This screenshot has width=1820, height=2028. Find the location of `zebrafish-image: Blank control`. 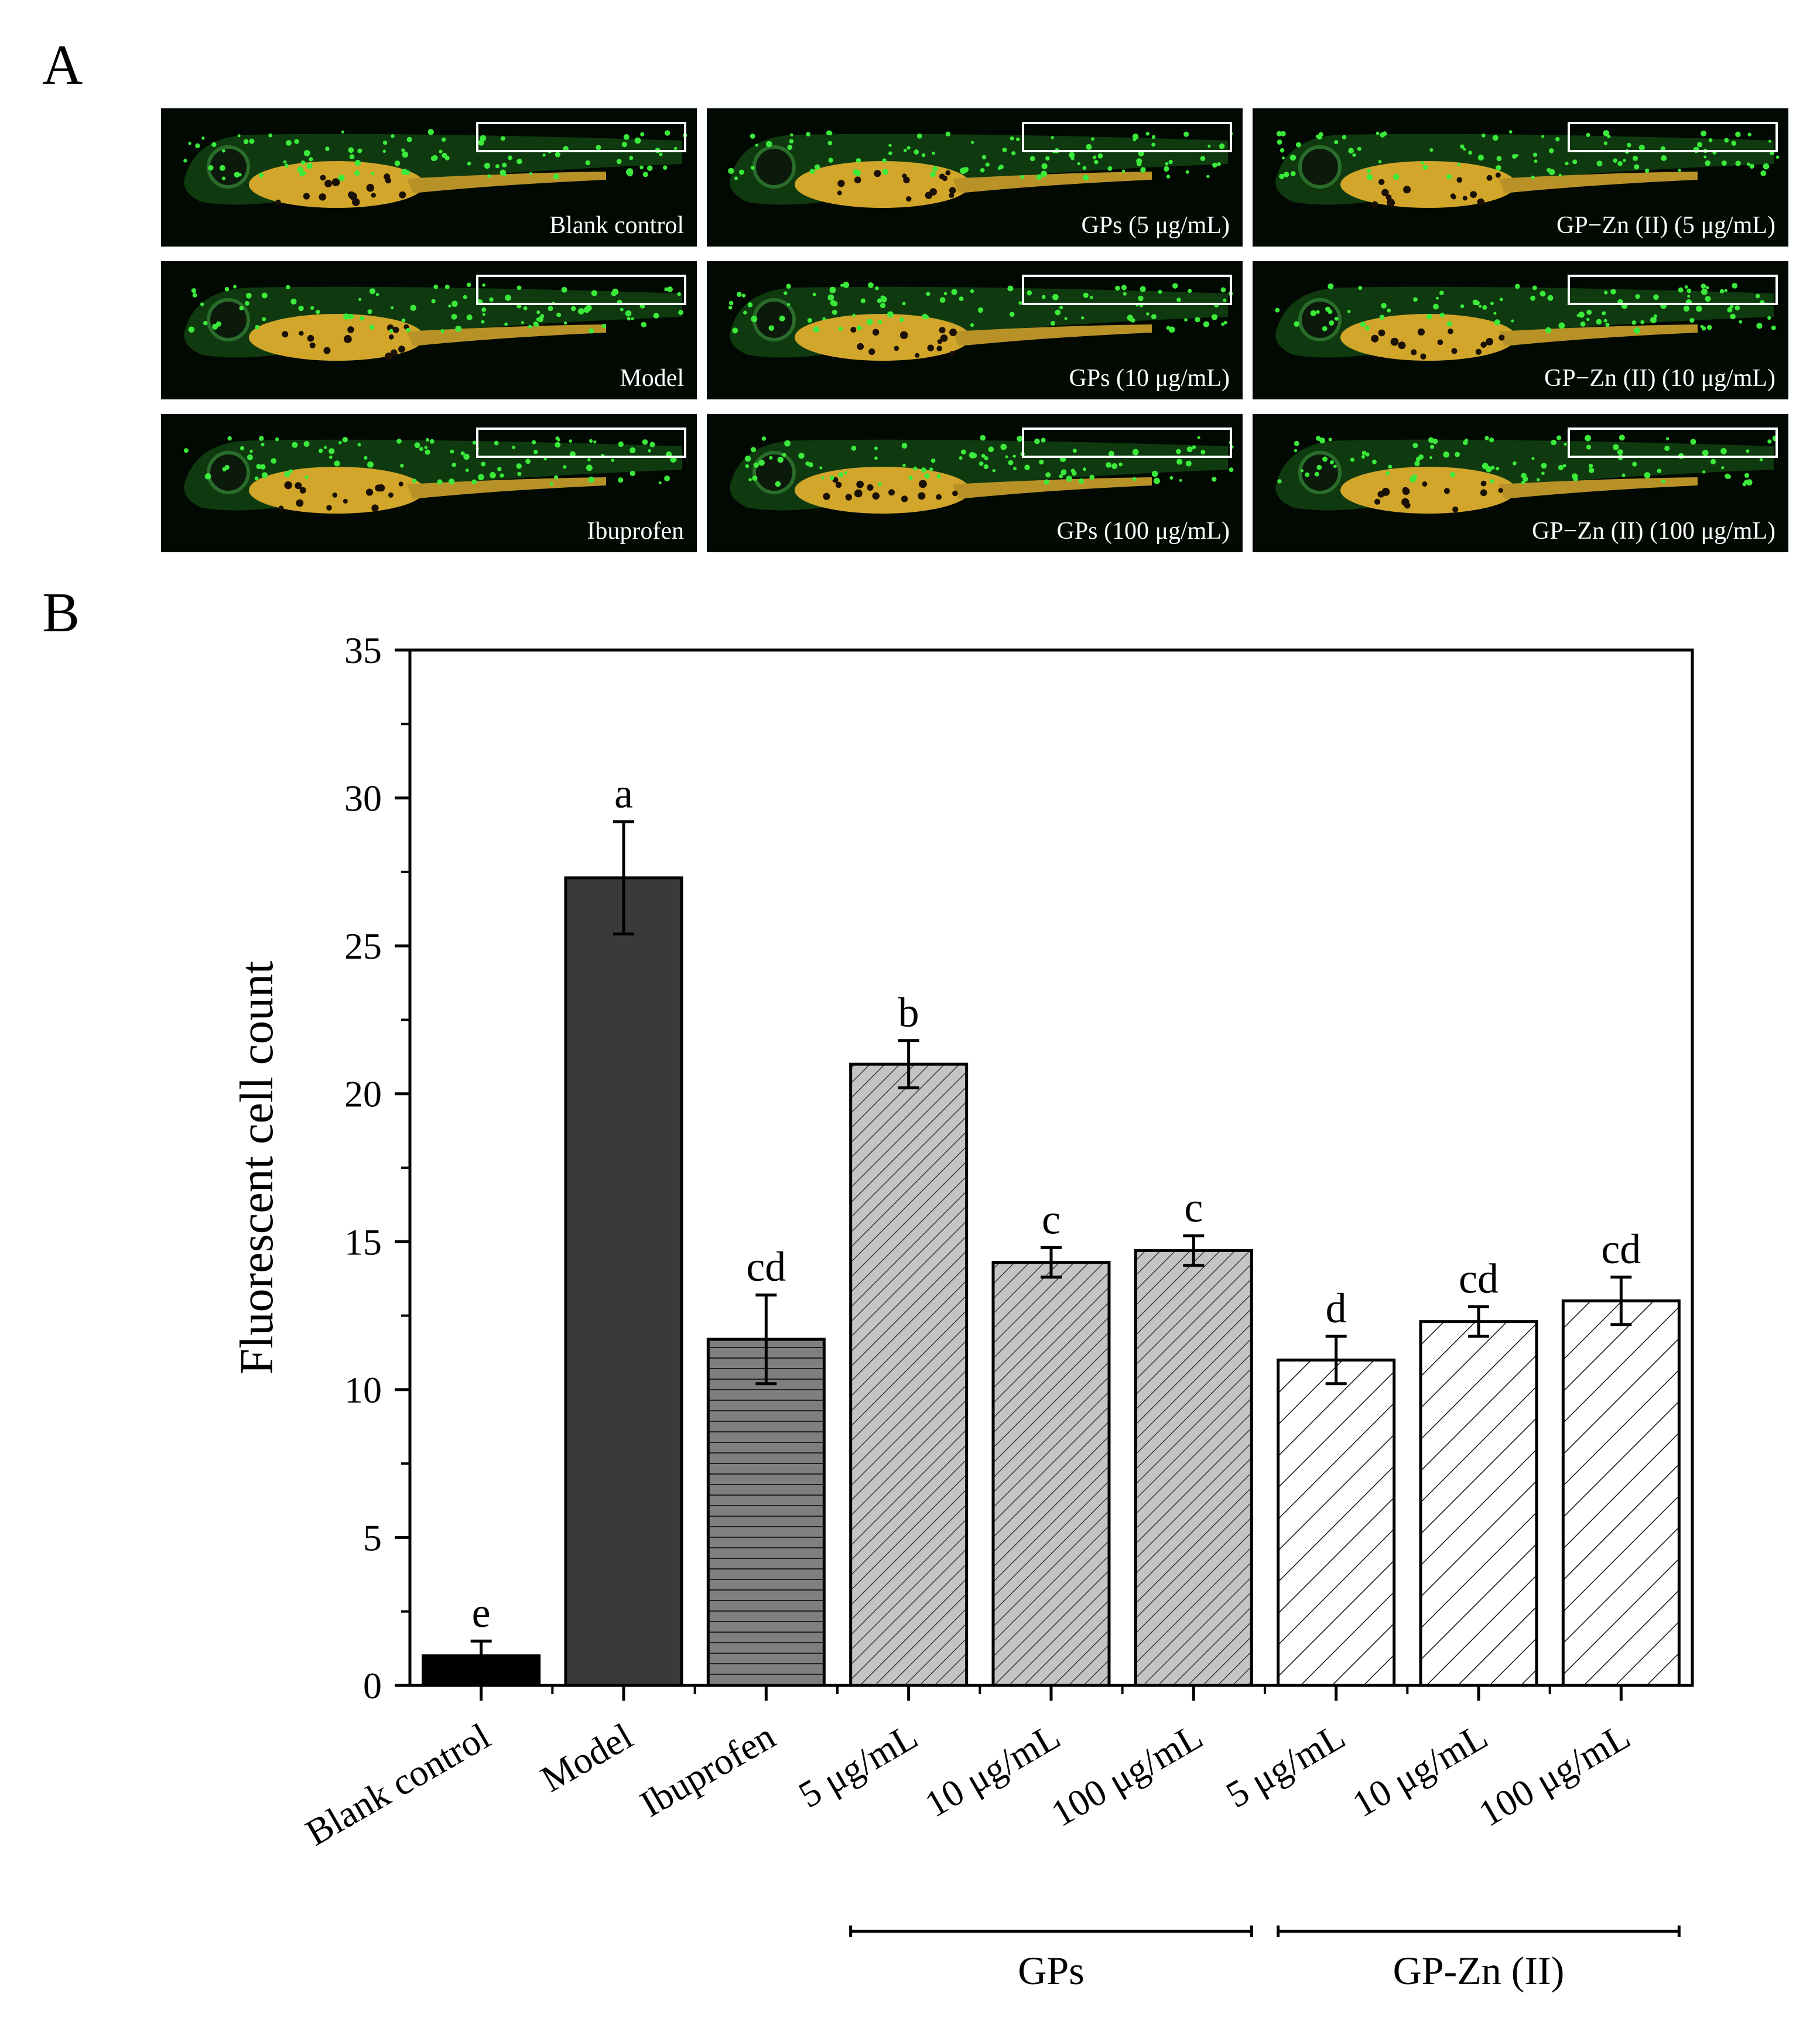

zebrafish-image: Blank control is located at coordinates (429, 177).